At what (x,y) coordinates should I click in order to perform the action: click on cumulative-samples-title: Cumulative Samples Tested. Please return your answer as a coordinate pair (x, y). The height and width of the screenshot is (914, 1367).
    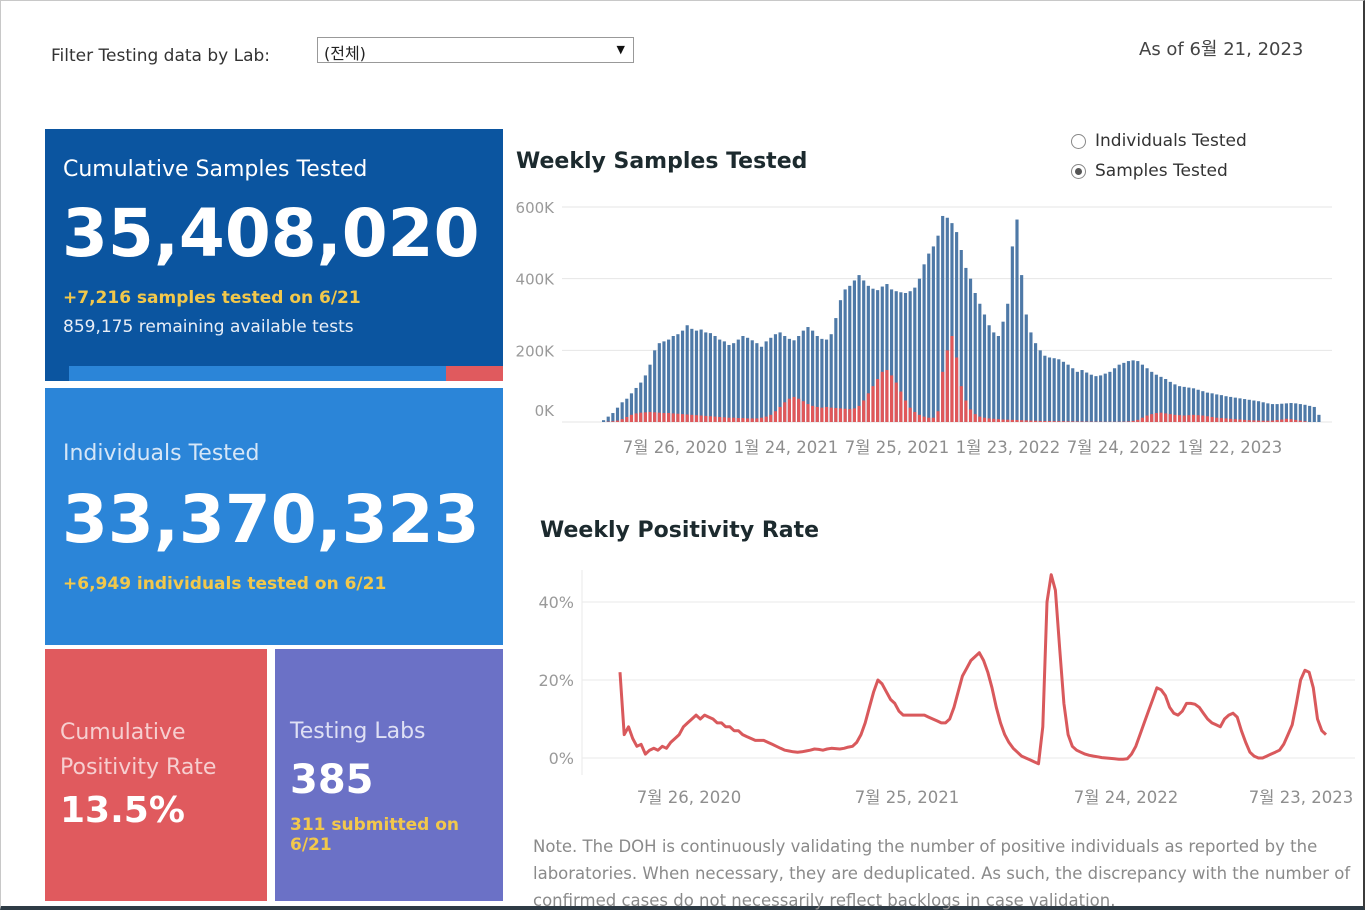
    Looking at the image, I should click on (215, 169).